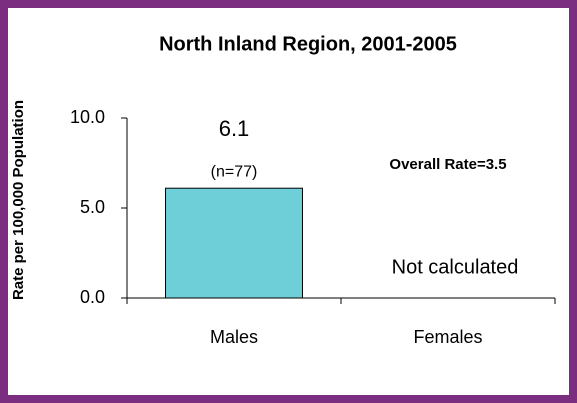 The width and height of the screenshot is (577, 403). Describe the element at coordinates (447, 164) in the screenshot. I see `overall-rate: Overall Rate=3.5` at that location.